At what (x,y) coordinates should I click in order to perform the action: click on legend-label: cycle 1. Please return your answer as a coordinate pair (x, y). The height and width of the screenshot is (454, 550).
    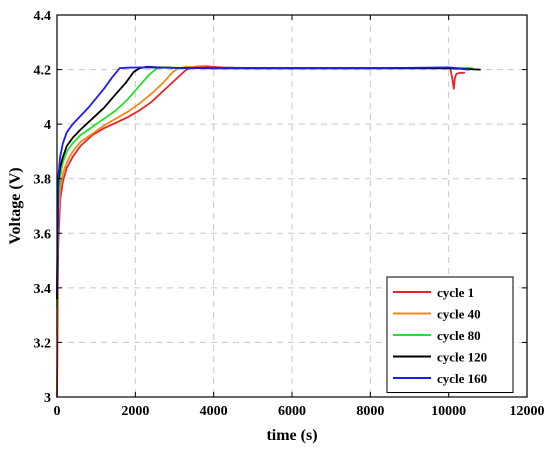
    Looking at the image, I should click on (455, 292).